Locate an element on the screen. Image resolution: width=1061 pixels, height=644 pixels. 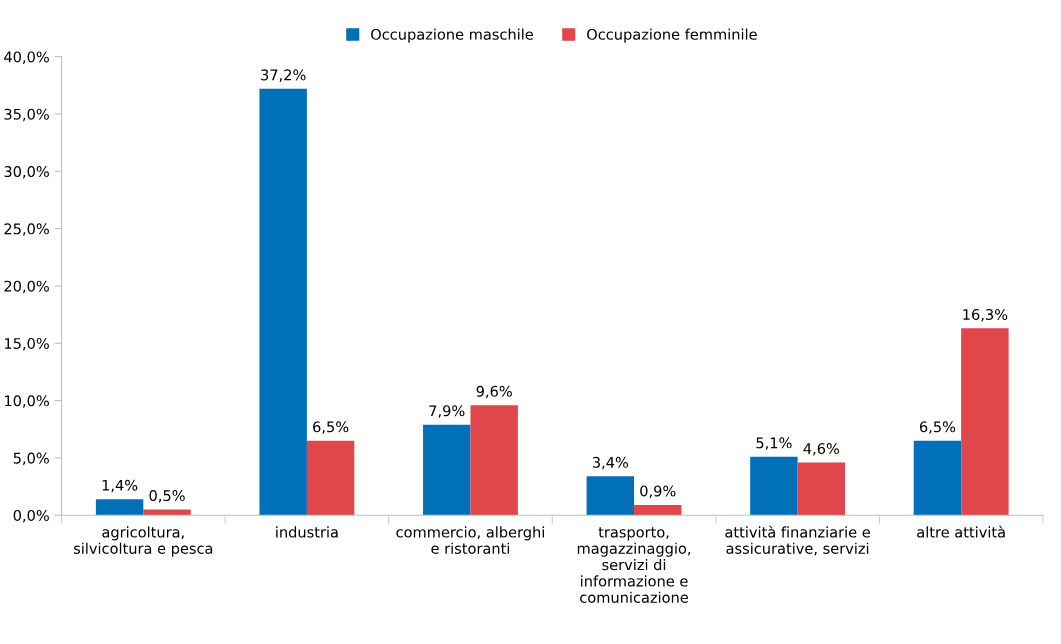
y-tick-label: 15,0% is located at coordinates (27, 344).